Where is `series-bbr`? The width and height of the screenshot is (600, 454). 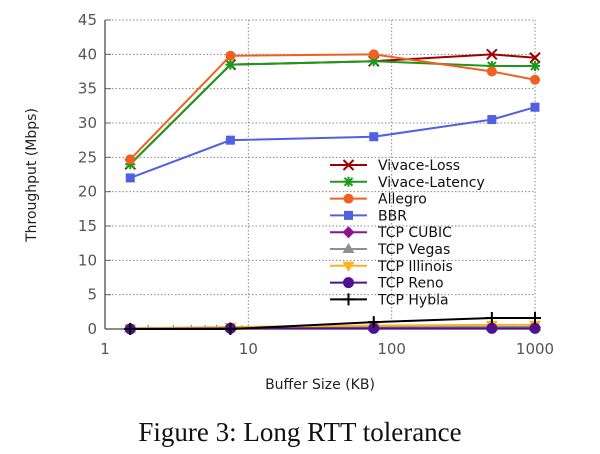
series-bbr is located at coordinates (332, 142).